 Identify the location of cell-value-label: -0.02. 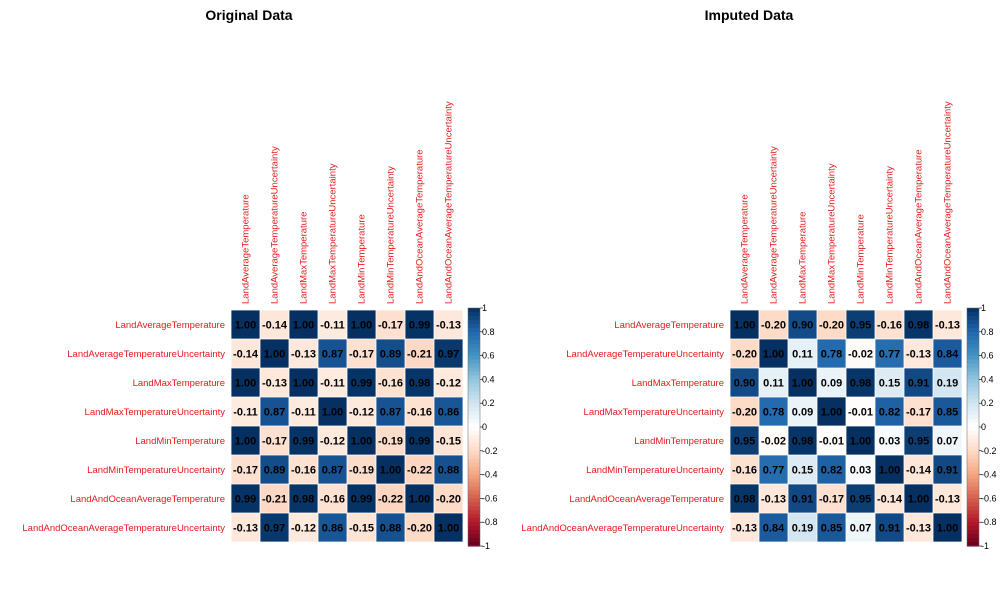
(860, 355).